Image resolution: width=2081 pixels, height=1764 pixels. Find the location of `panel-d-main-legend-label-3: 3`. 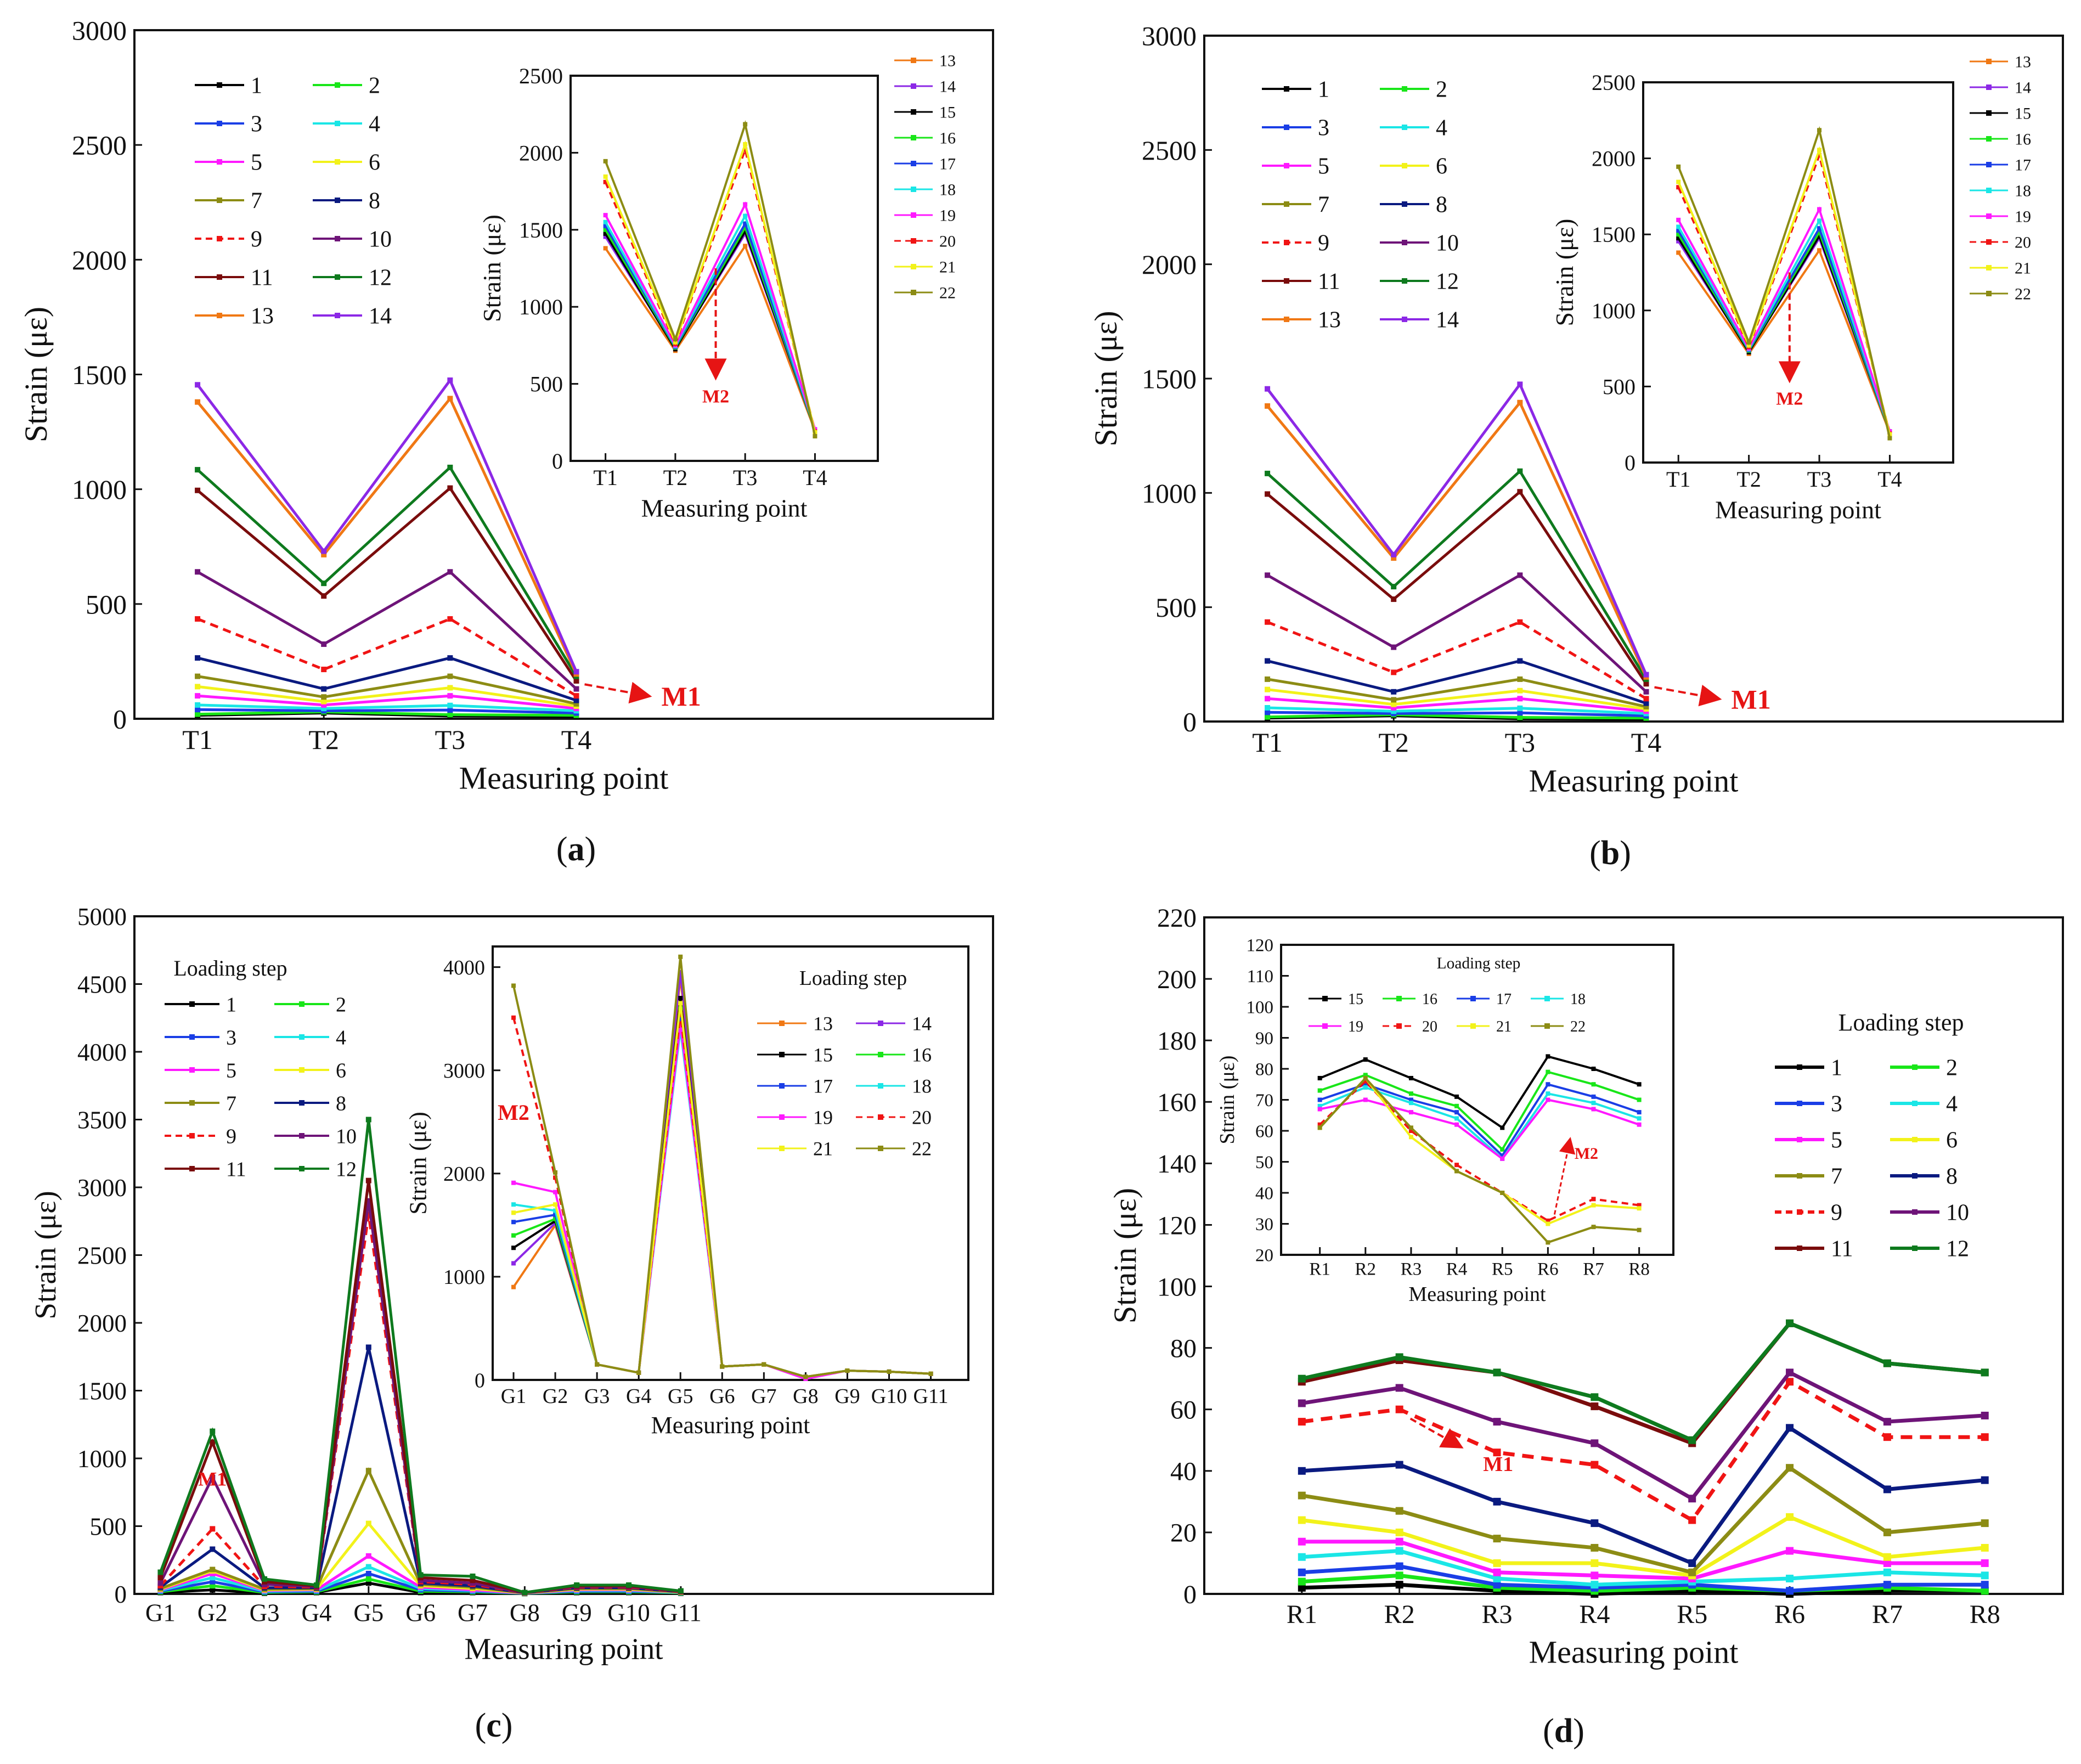

panel-d-main-legend-label-3: 3 is located at coordinates (1836, 1104).